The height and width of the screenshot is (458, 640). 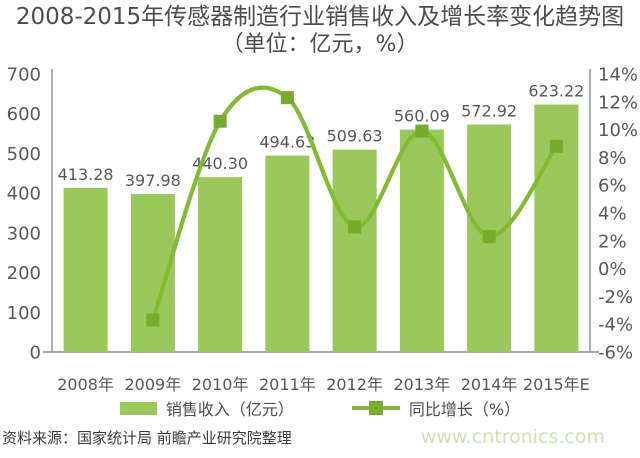 I want to click on right-axis-label: -4%, so click(x=615, y=325).